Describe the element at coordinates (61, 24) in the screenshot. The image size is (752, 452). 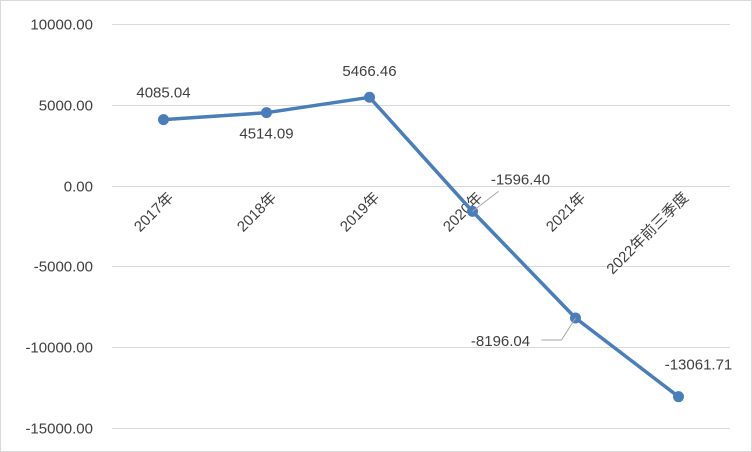
I see `y-tick-label: 10000.00` at that location.